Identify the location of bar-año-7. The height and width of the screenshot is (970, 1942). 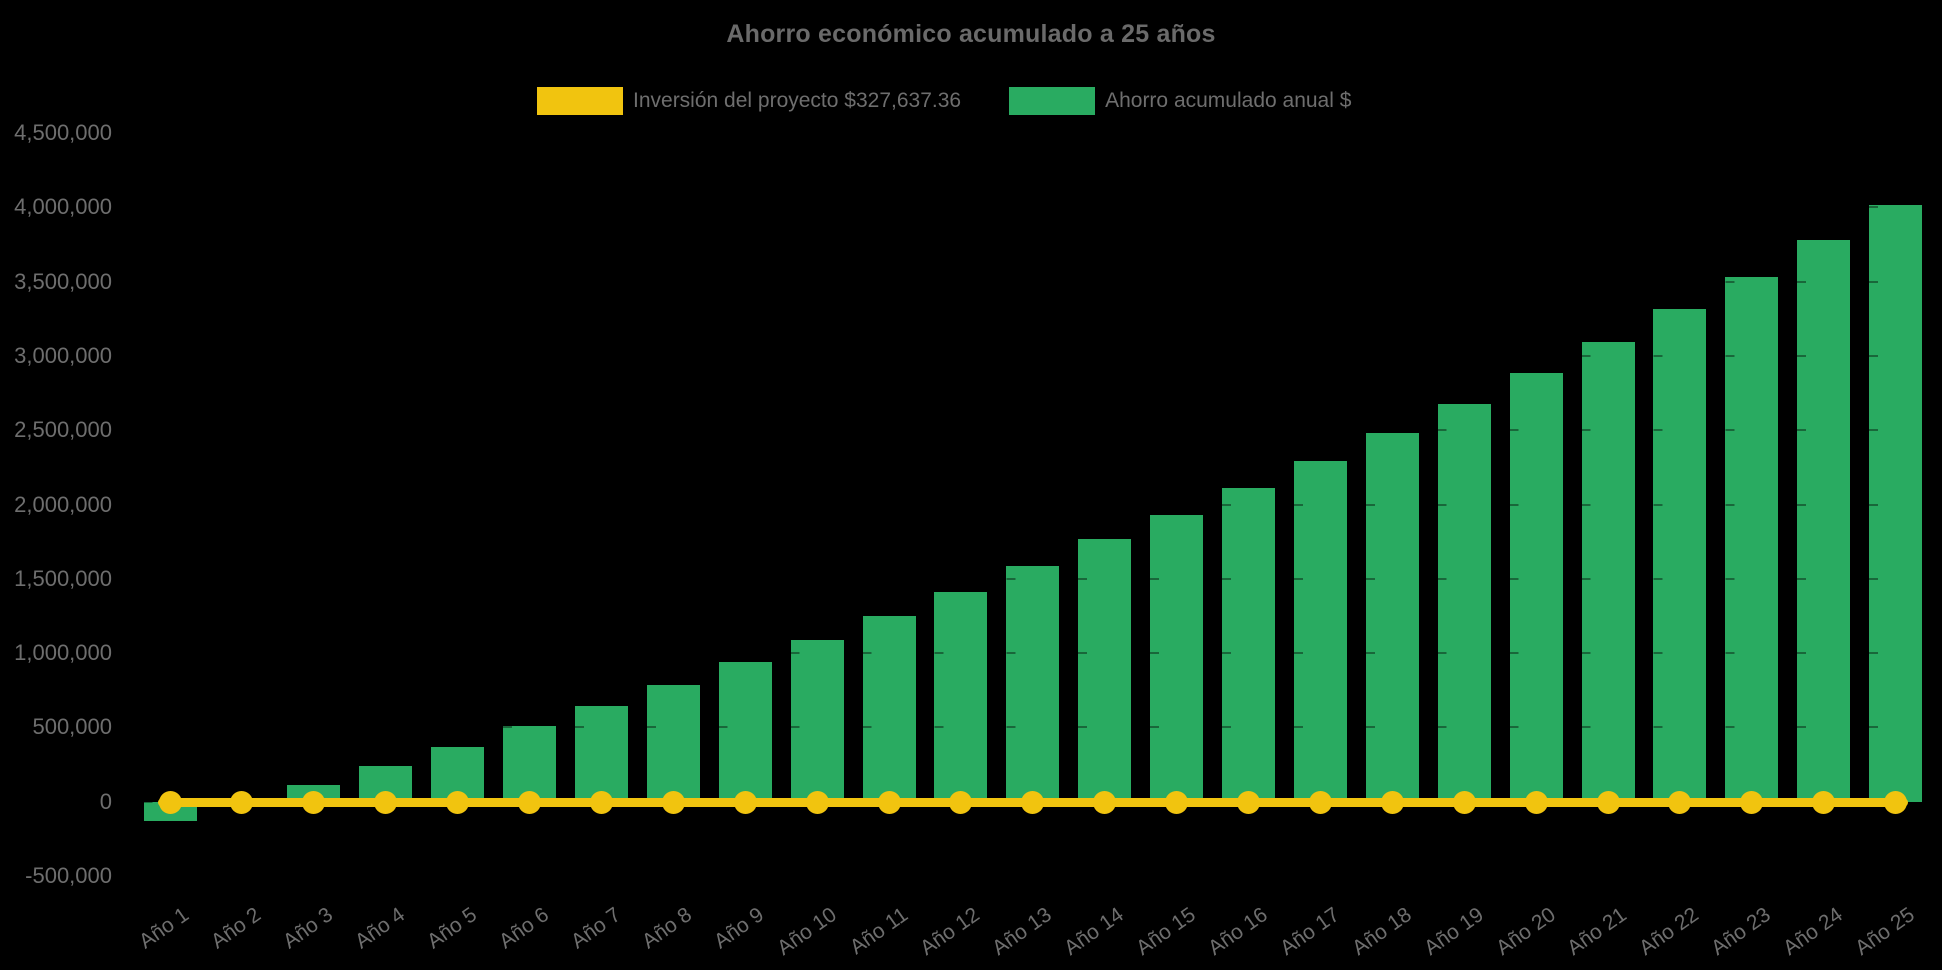
(601, 754).